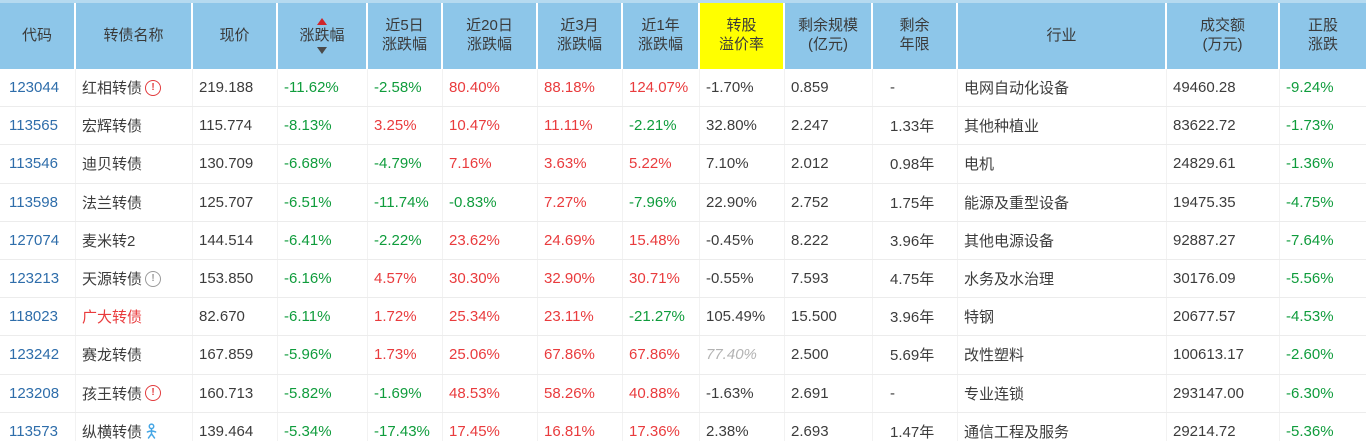 The width and height of the screenshot is (1366, 441). I want to click on cell-value: 2.500, so click(810, 355).